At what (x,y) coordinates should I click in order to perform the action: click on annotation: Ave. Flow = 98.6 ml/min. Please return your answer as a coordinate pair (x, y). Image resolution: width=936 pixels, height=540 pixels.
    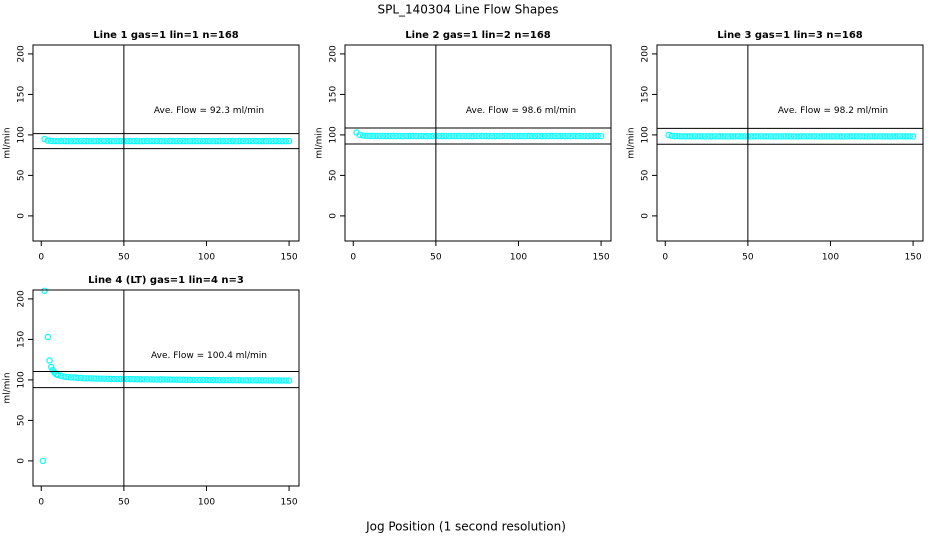
    Looking at the image, I should click on (521, 111).